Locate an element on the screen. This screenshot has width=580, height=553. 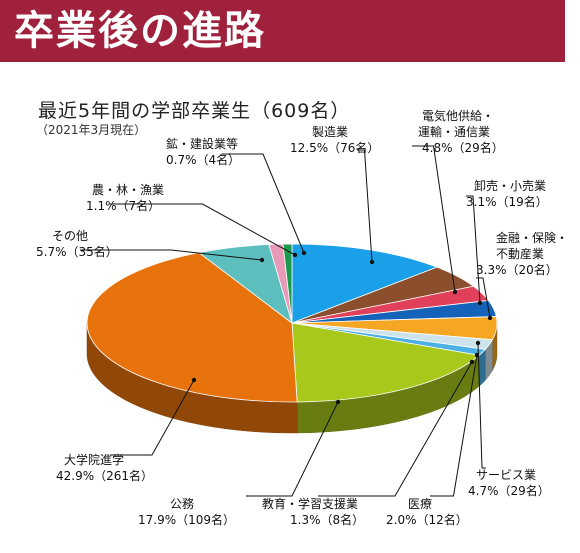
label-value: 5.7%（35名） is located at coordinates (77, 252).